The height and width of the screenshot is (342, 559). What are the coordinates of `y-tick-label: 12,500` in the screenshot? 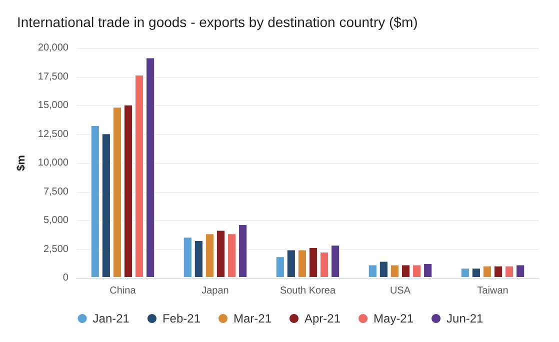 It's located at (53, 134).